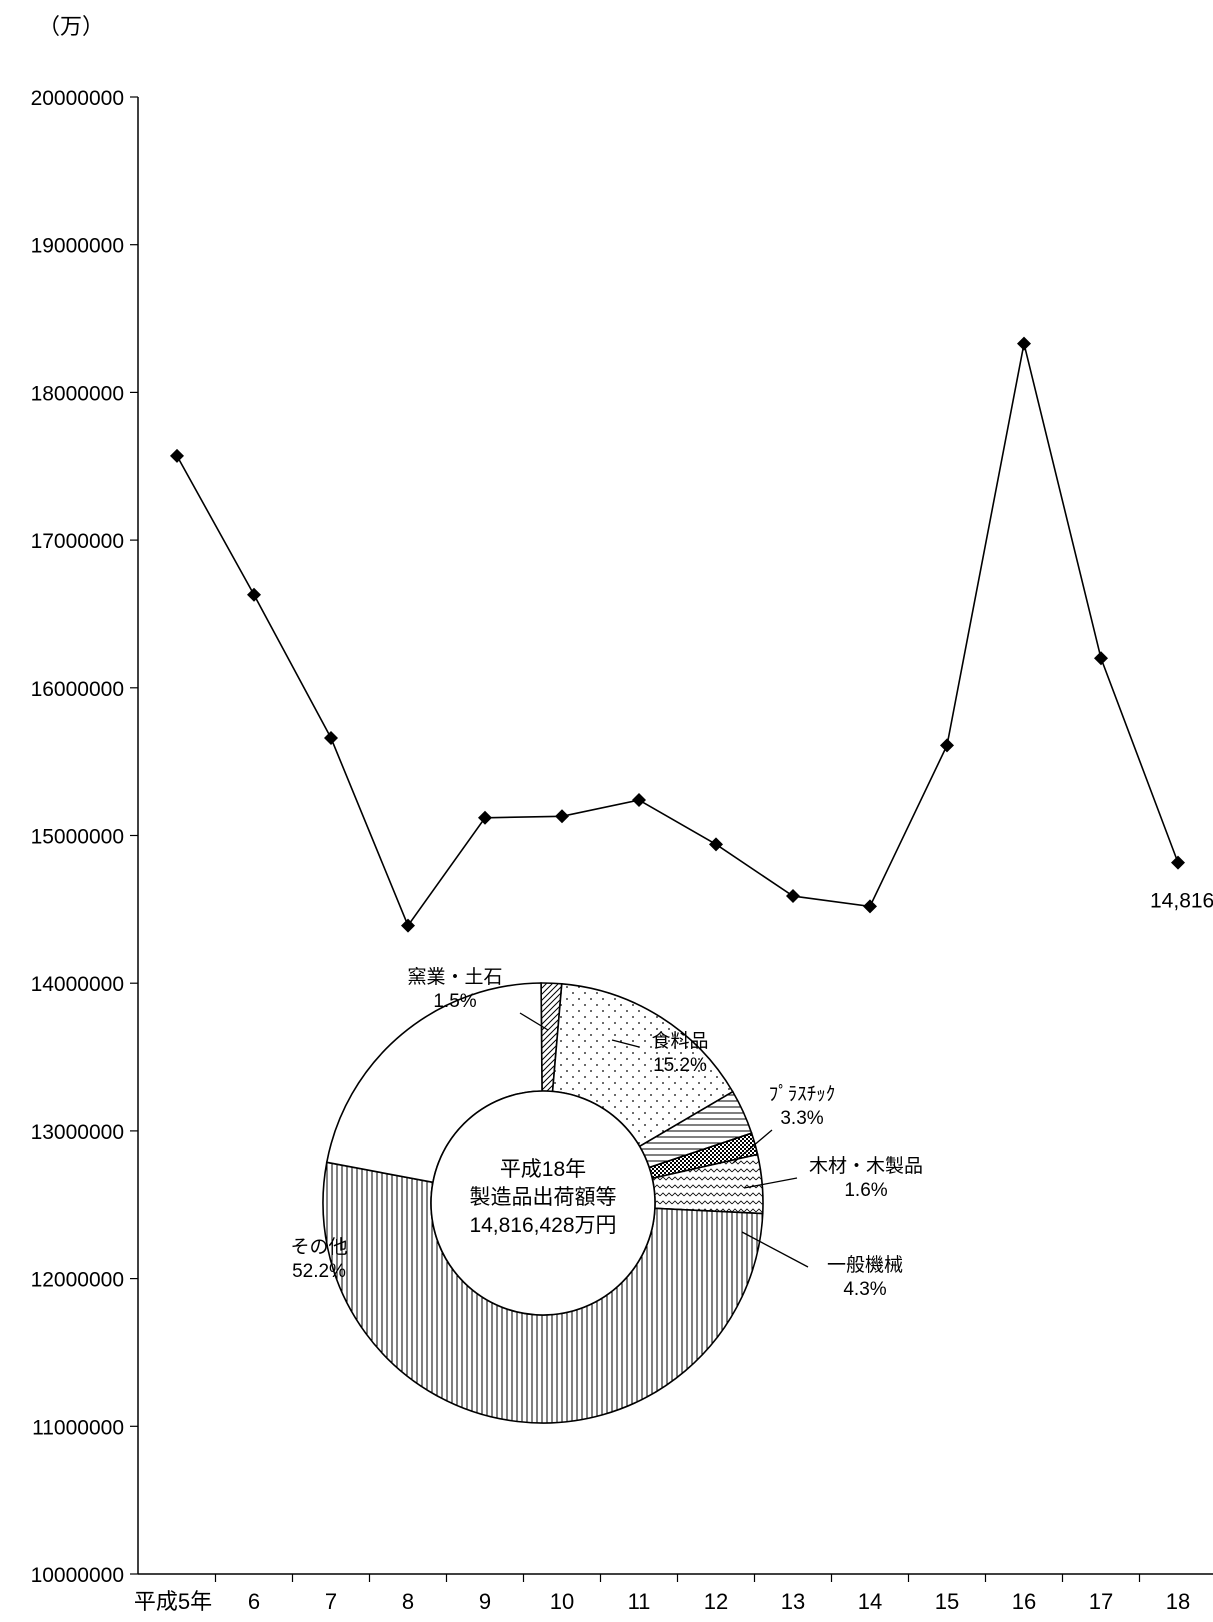  What do you see at coordinates (947, 1601) in the screenshot?
I see `x-tick-label: 15` at bounding box center [947, 1601].